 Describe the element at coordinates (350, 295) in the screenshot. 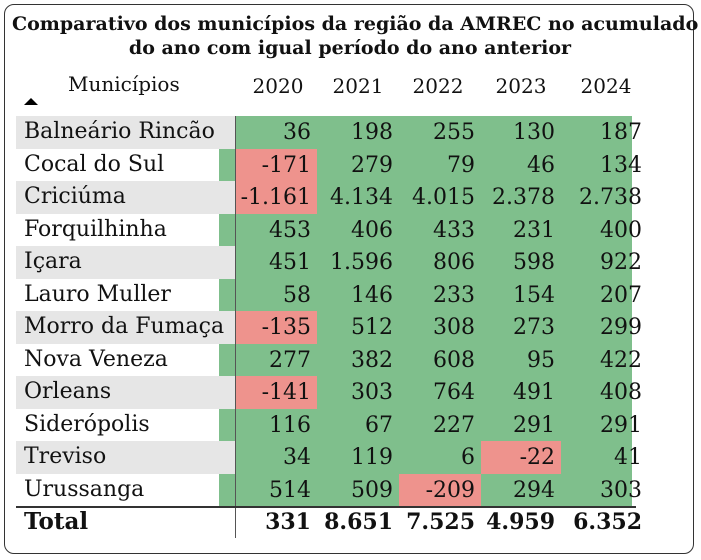

I see `table-row: Lauro Muller 58 146 233 154 207` at that location.